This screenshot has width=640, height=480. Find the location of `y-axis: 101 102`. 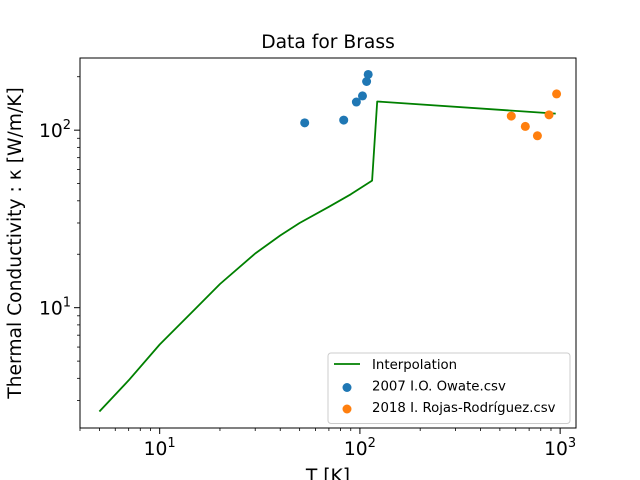

y-axis: 101 102 is located at coordinates (59, 238).